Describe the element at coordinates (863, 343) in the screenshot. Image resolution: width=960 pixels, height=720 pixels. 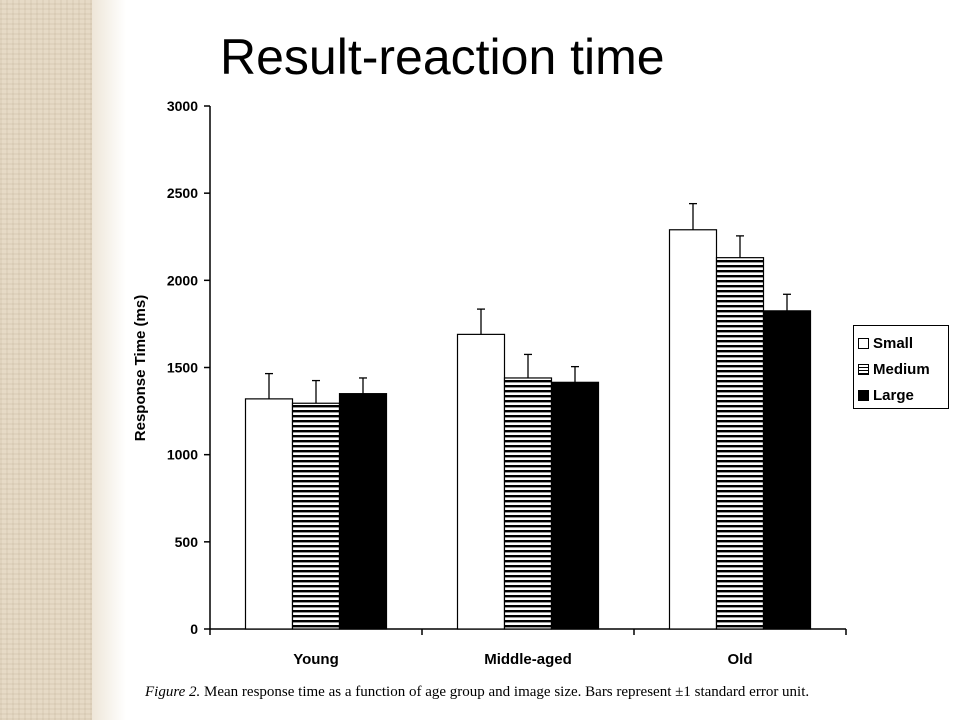
I see `legend-swatch-small` at that location.